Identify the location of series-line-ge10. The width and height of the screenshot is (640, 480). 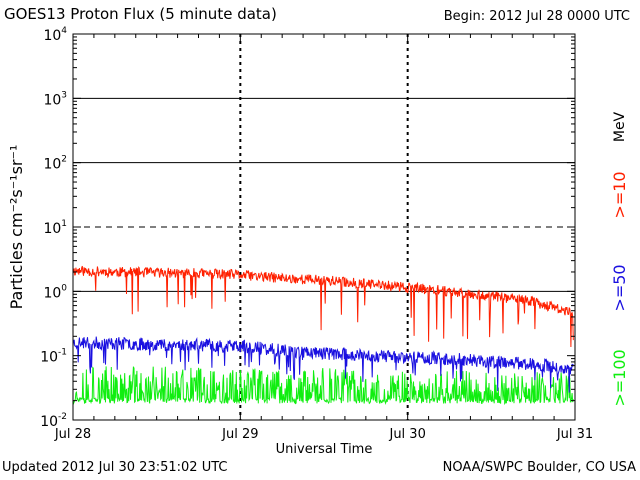
(323, 306).